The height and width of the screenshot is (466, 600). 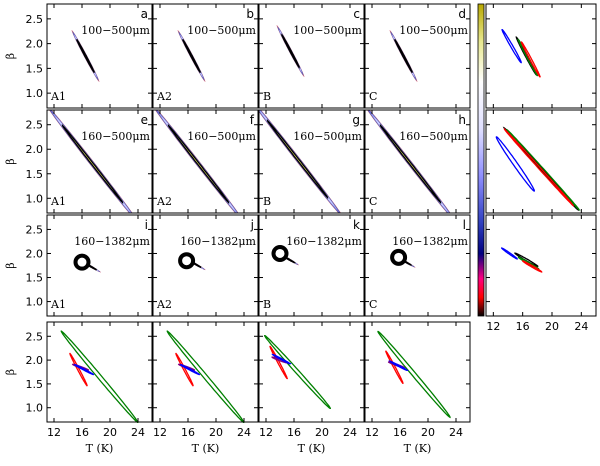 I want to click on panel-d-density-group, so click(x=403, y=56).